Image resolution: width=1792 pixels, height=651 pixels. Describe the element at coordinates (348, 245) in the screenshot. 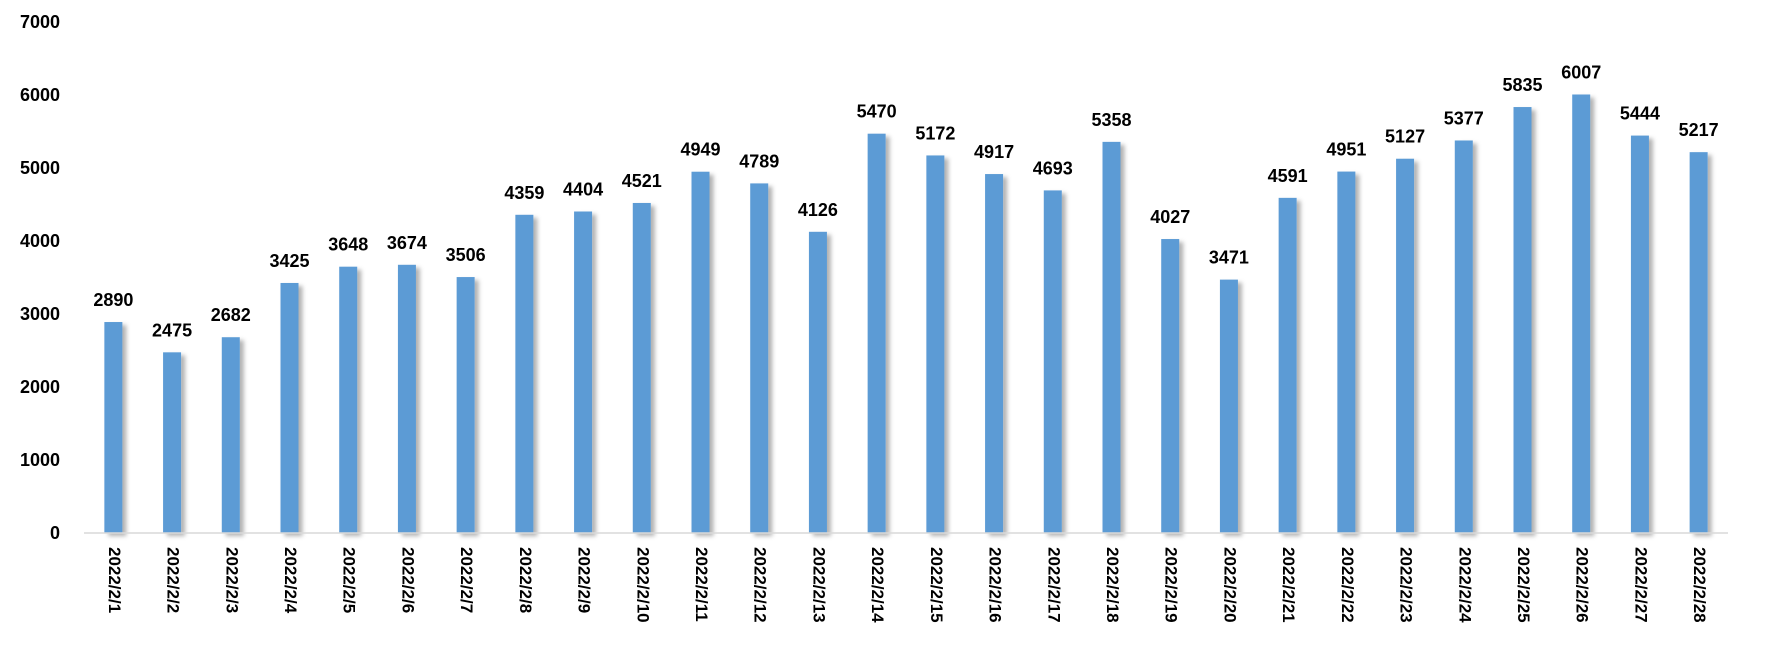

I see `data-label: 3648` at that location.